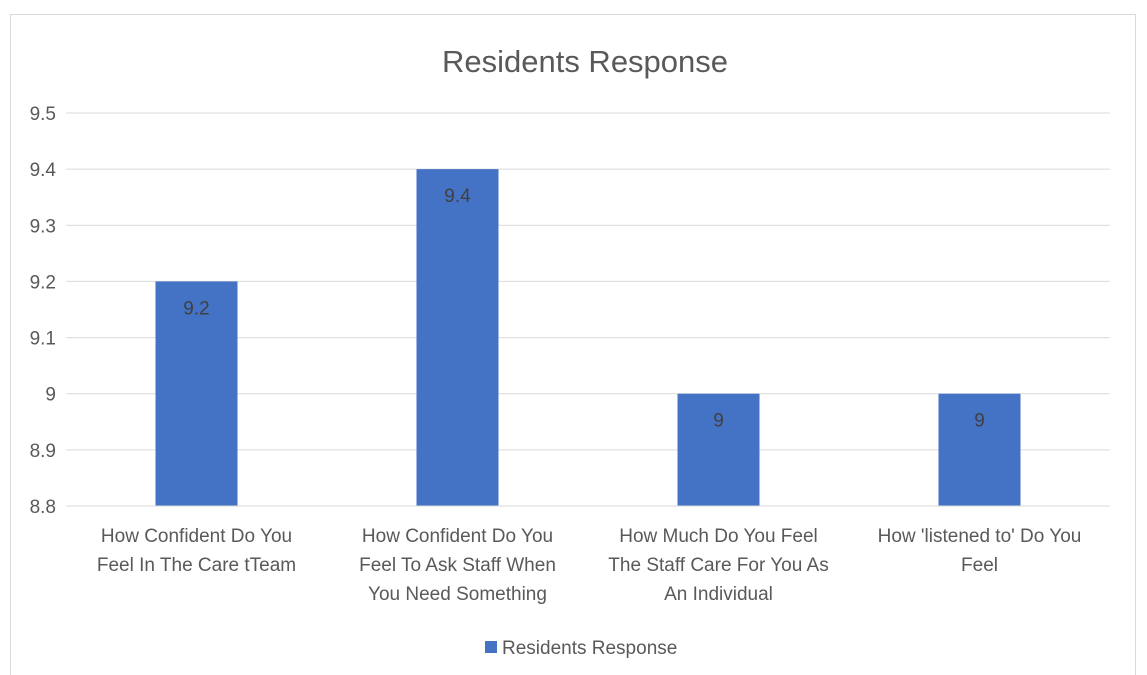 Image resolution: width=1147 pixels, height=675 pixels. I want to click on legend: Residents Response, so click(581, 648).